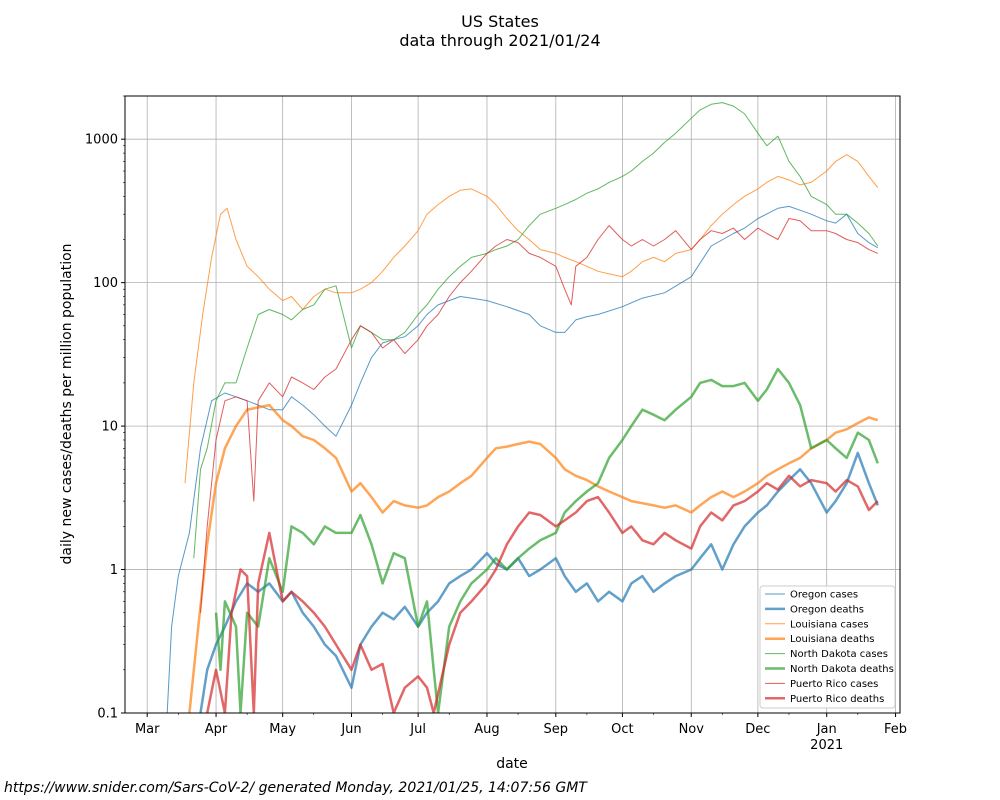  I want to click on chart-subtitle: data through 2021/01/24, so click(499, 40).